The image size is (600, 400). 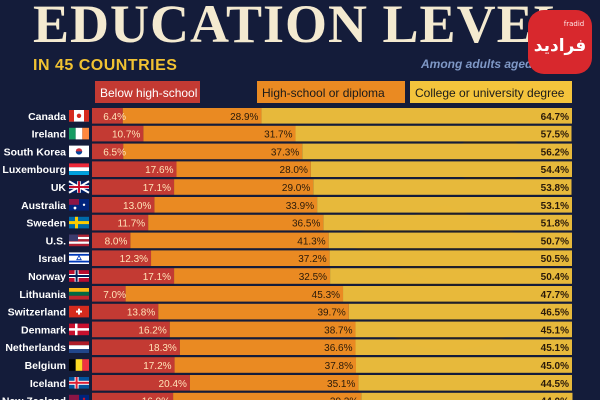 I want to click on legend-header-label: Below high-school, so click(x=148, y=93).